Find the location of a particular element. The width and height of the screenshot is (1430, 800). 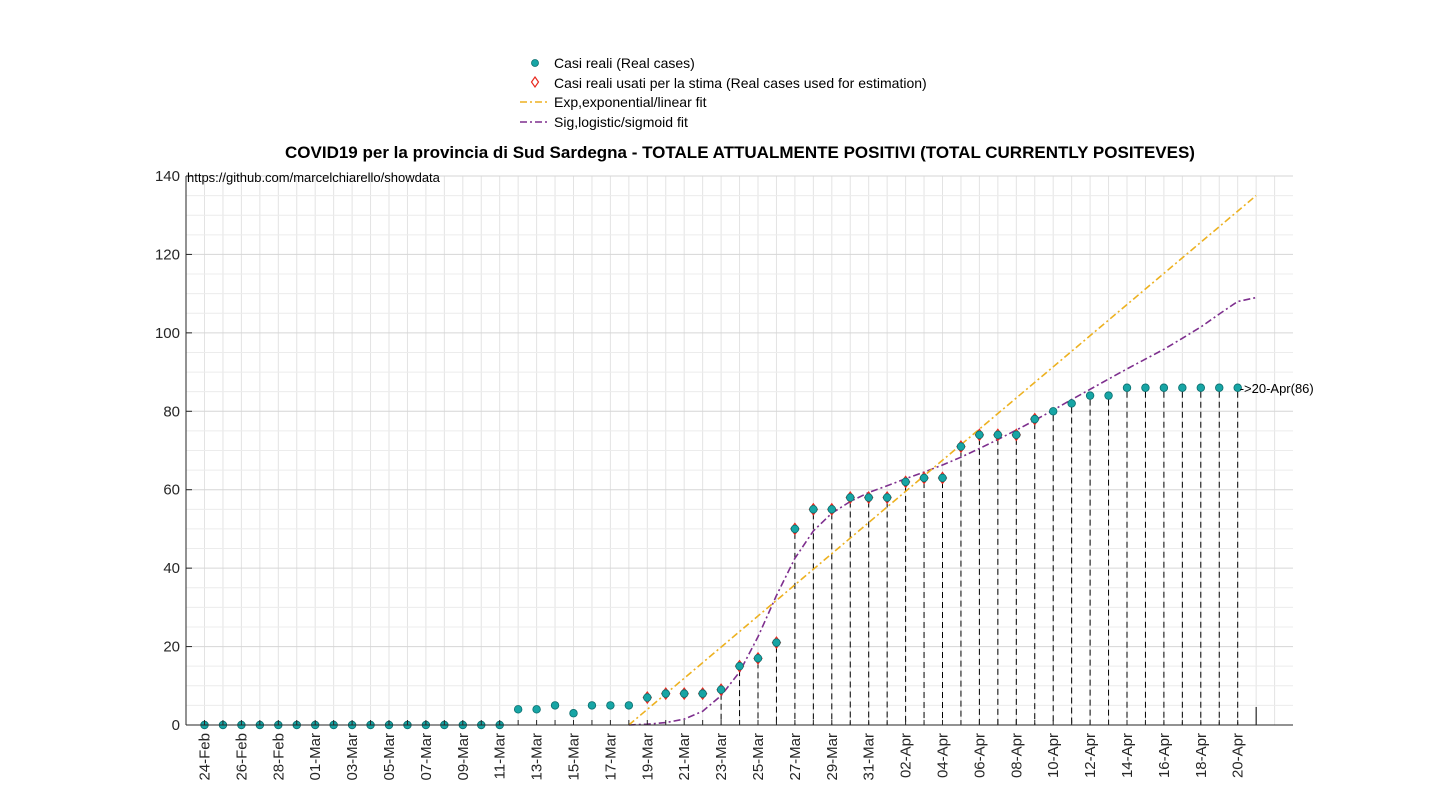

y-tick-label: 100 is located at coordinates (167, 333).